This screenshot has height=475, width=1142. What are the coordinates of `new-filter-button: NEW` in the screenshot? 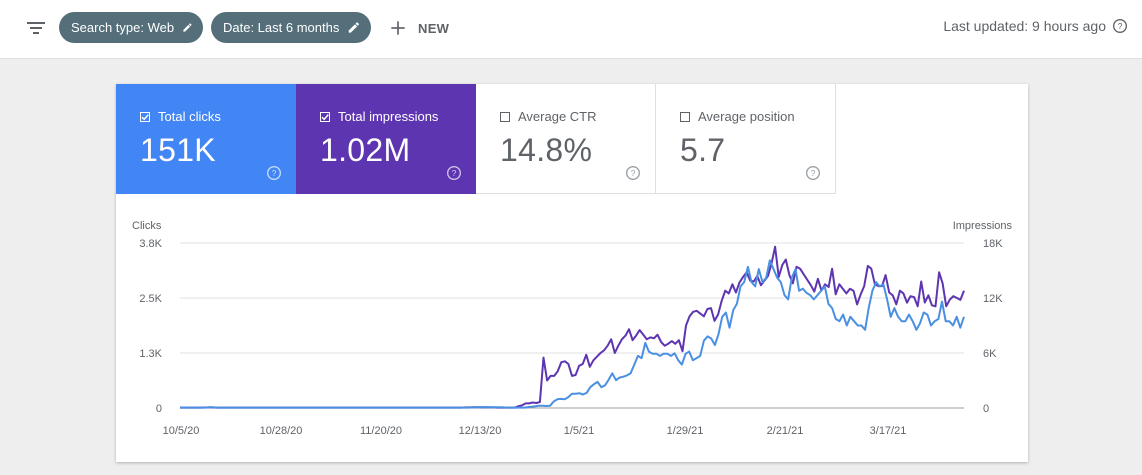 It's located at (418, 28).